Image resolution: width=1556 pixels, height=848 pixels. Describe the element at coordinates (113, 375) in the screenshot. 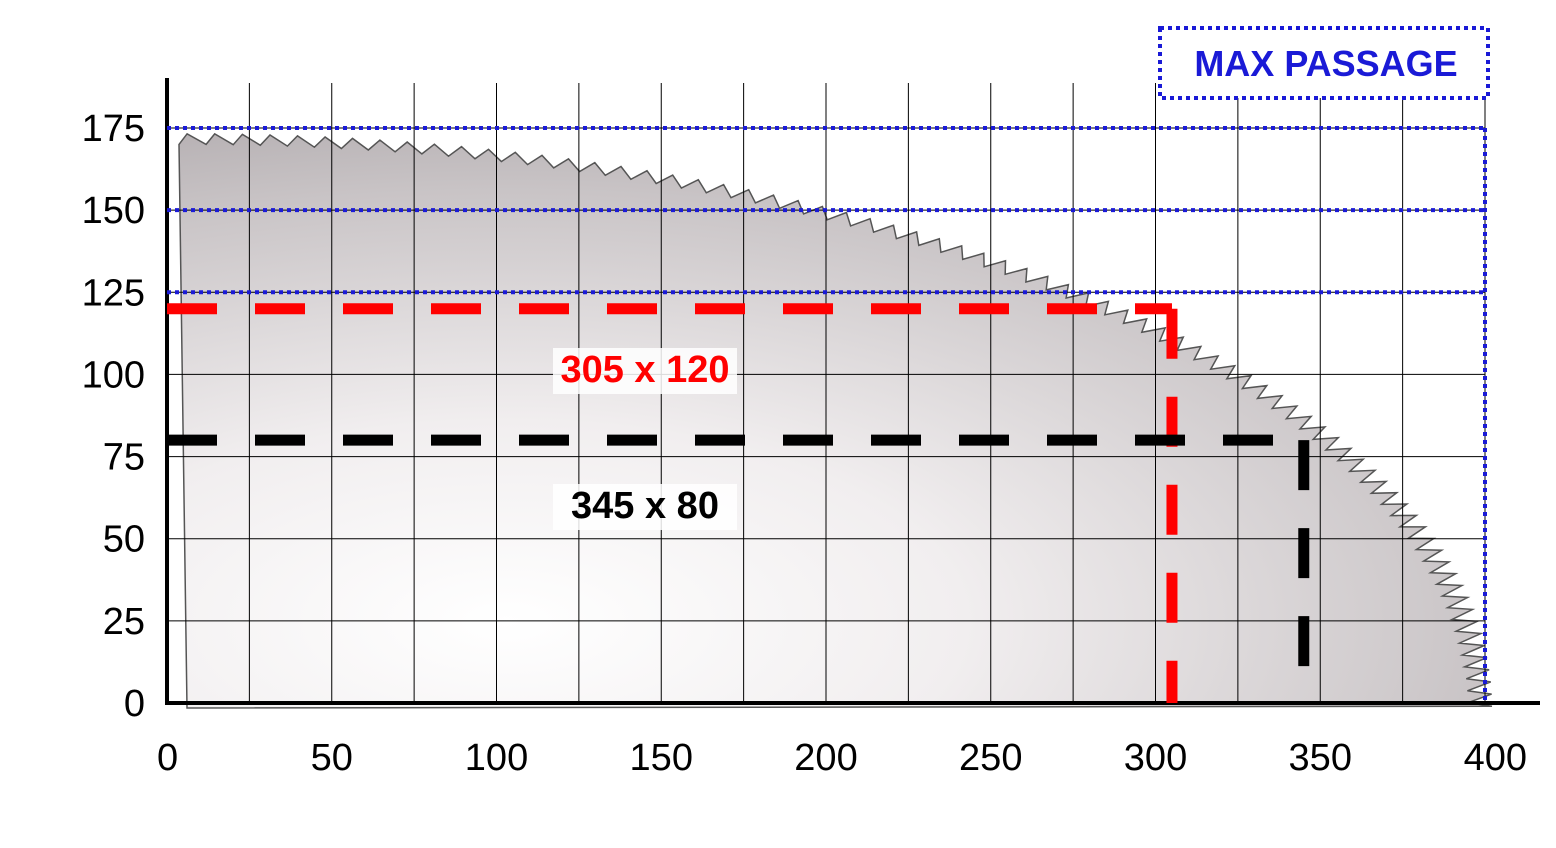

I see `y-tick-label: 100` at that location.